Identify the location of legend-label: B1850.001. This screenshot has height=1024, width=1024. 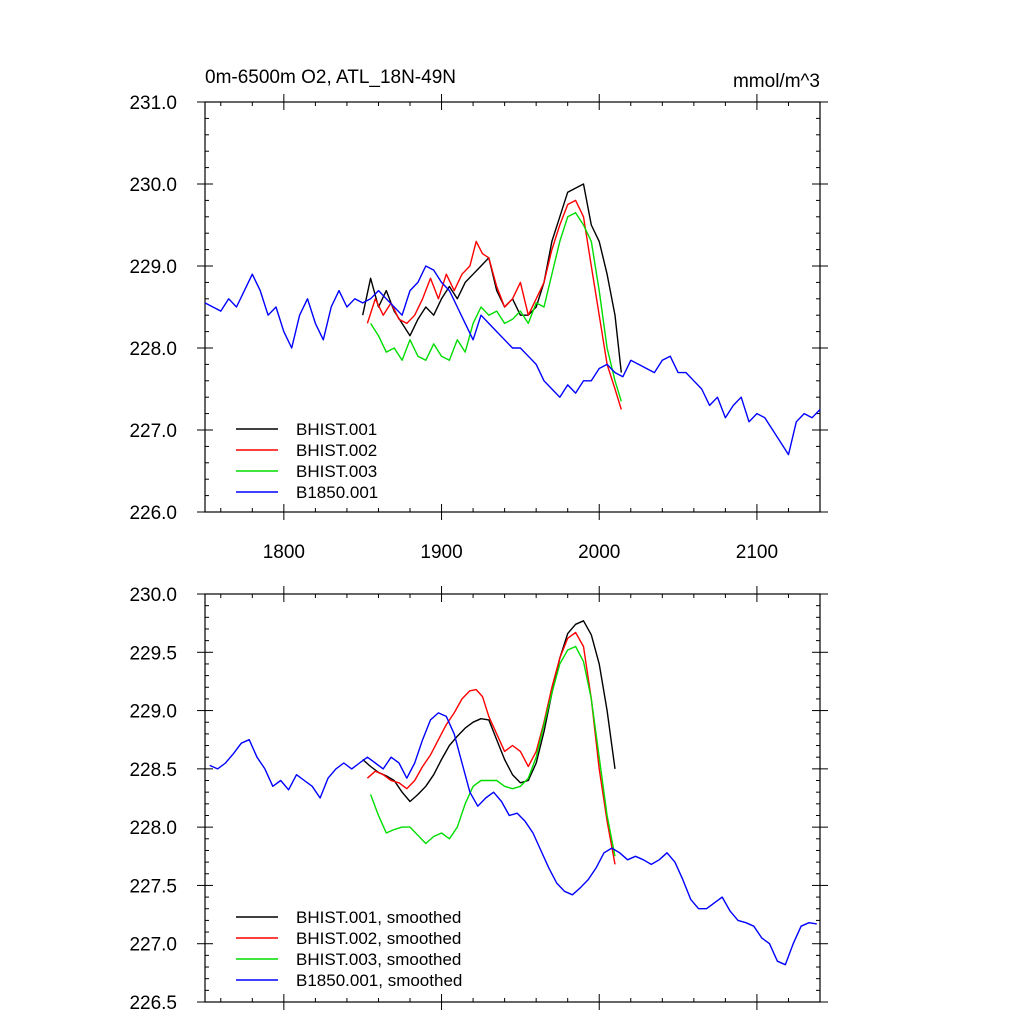
(337, 492).